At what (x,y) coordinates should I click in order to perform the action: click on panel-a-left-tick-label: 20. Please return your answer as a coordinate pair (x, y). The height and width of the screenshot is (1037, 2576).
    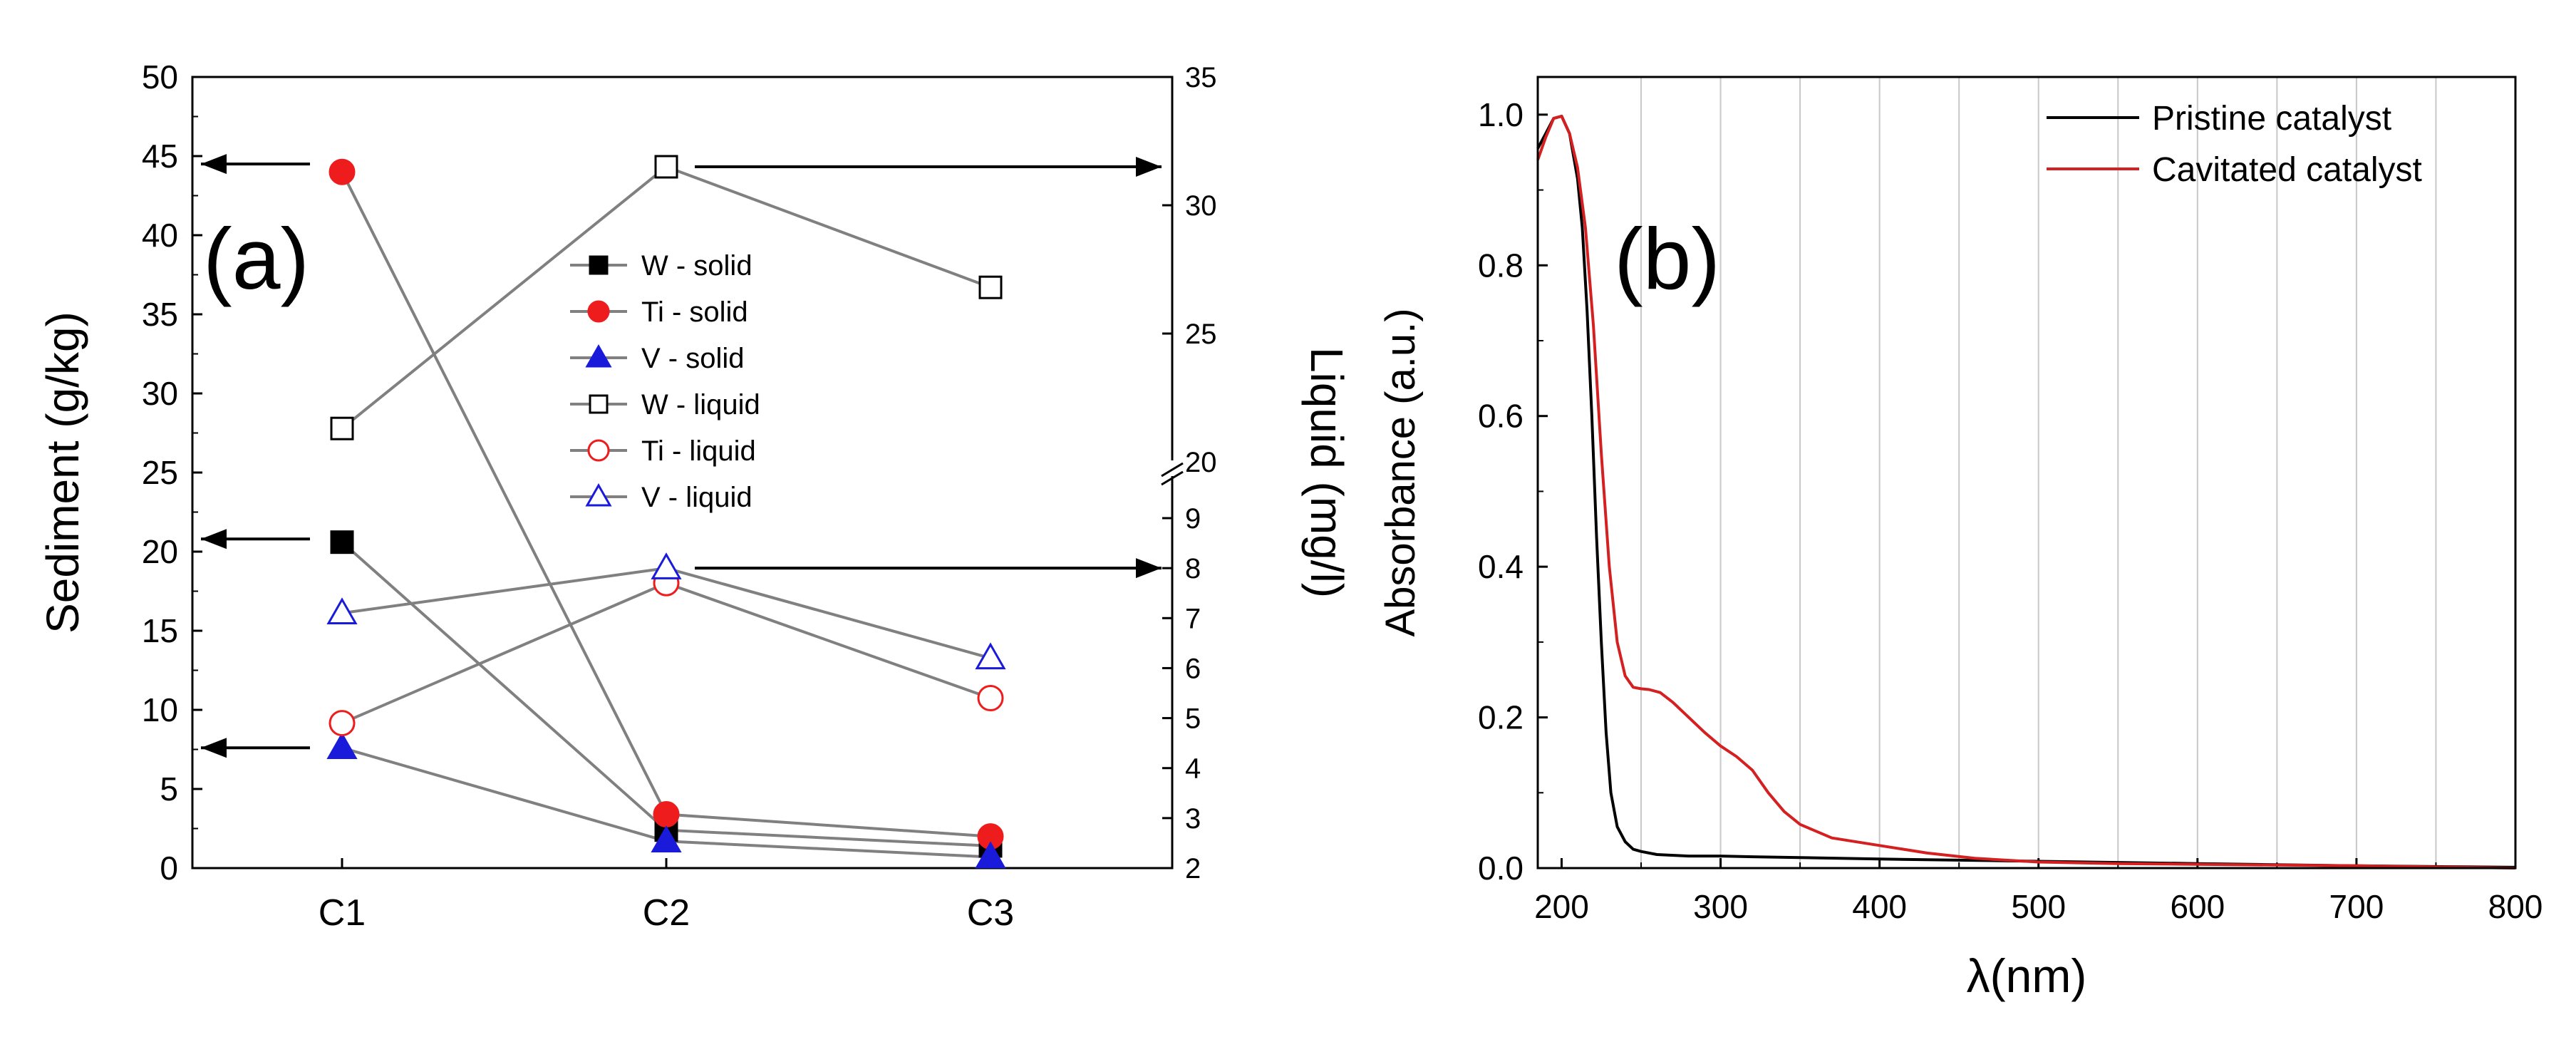
    Looking at the image, I should click on (160, 551).